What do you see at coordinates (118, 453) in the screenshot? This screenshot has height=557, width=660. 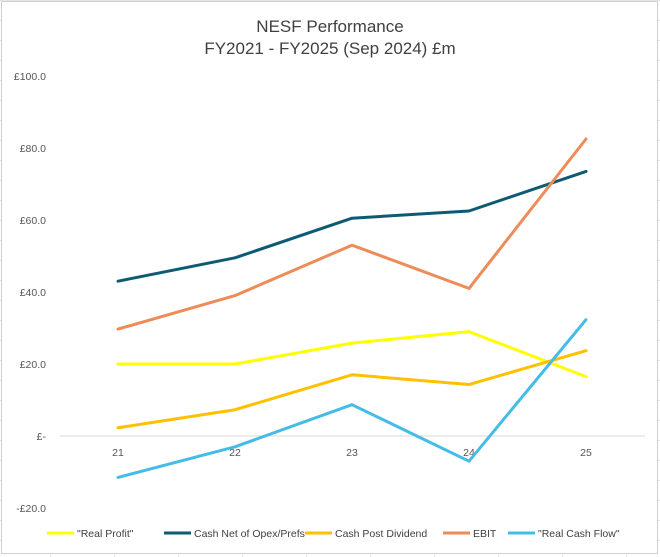 I see `x-tick-label: 21` at bounding box center [118, 453].